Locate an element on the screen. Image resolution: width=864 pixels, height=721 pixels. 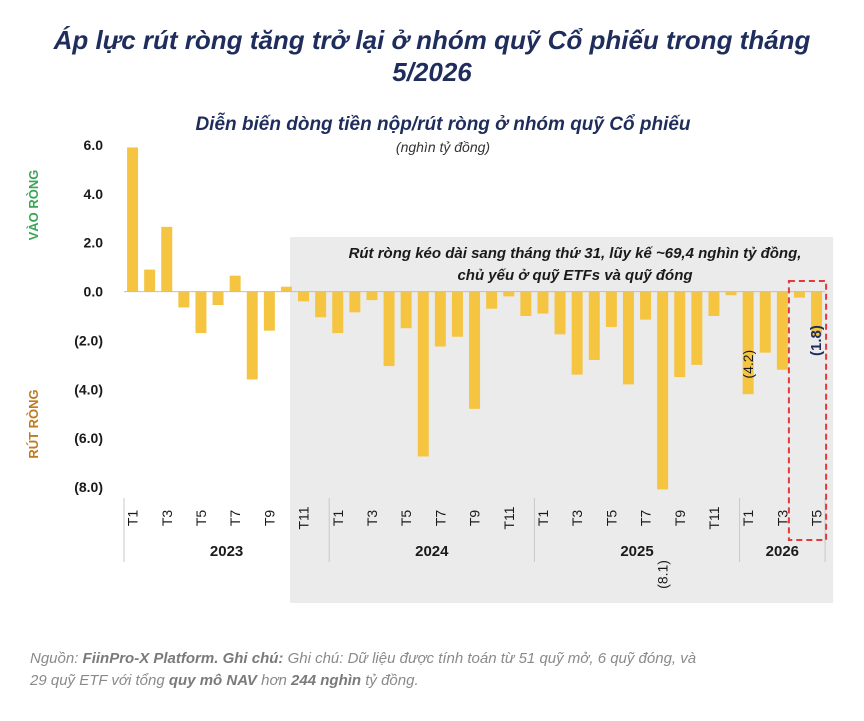
y-tick-label: 4.0 is located at coordinates (94, 194).